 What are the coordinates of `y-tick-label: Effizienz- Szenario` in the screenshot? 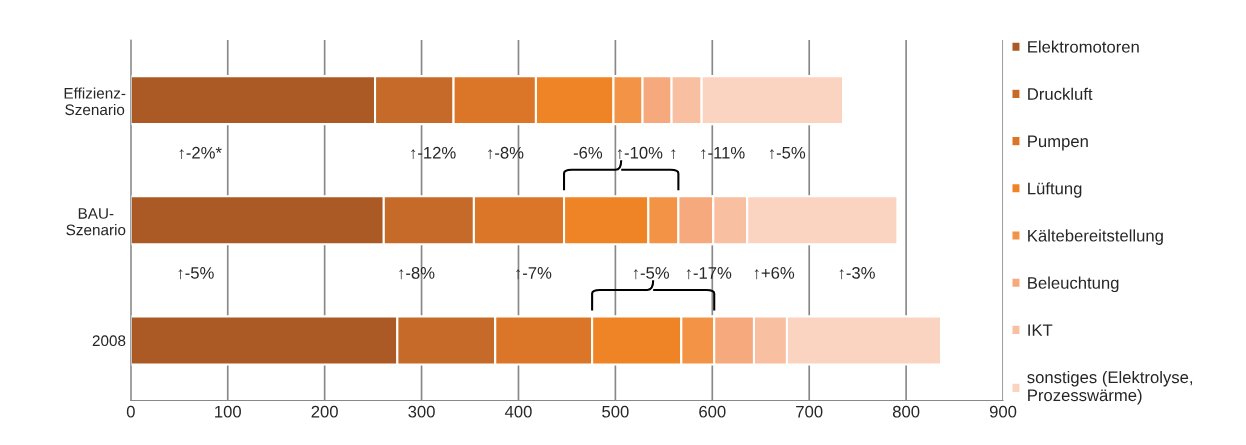 It's located at (95, 101).